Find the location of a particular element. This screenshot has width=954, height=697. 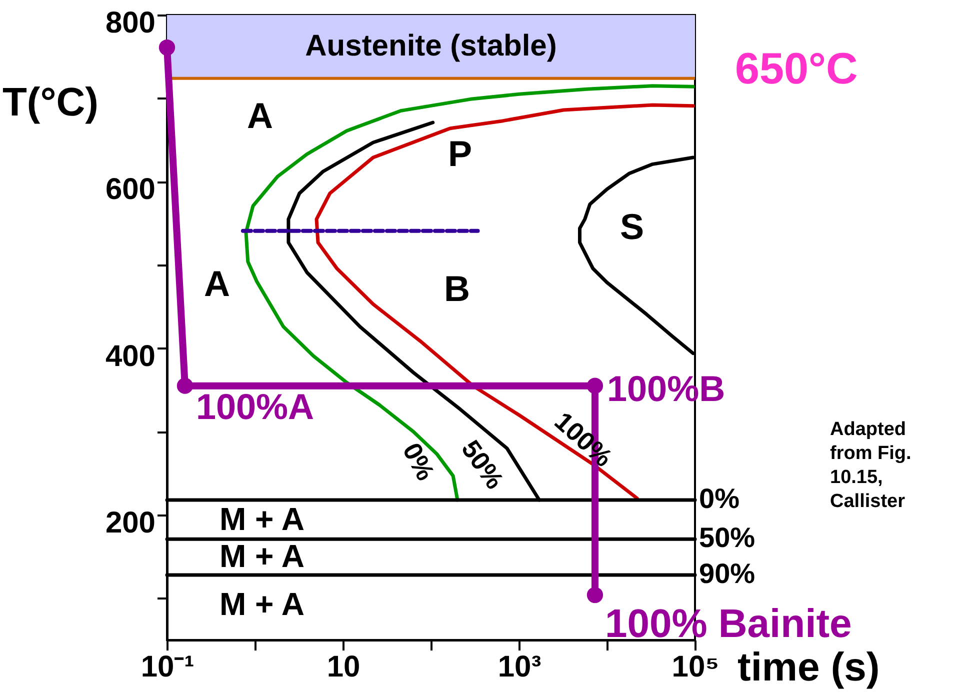

y-tick-label: 800 is located at coordinates (130, 23).